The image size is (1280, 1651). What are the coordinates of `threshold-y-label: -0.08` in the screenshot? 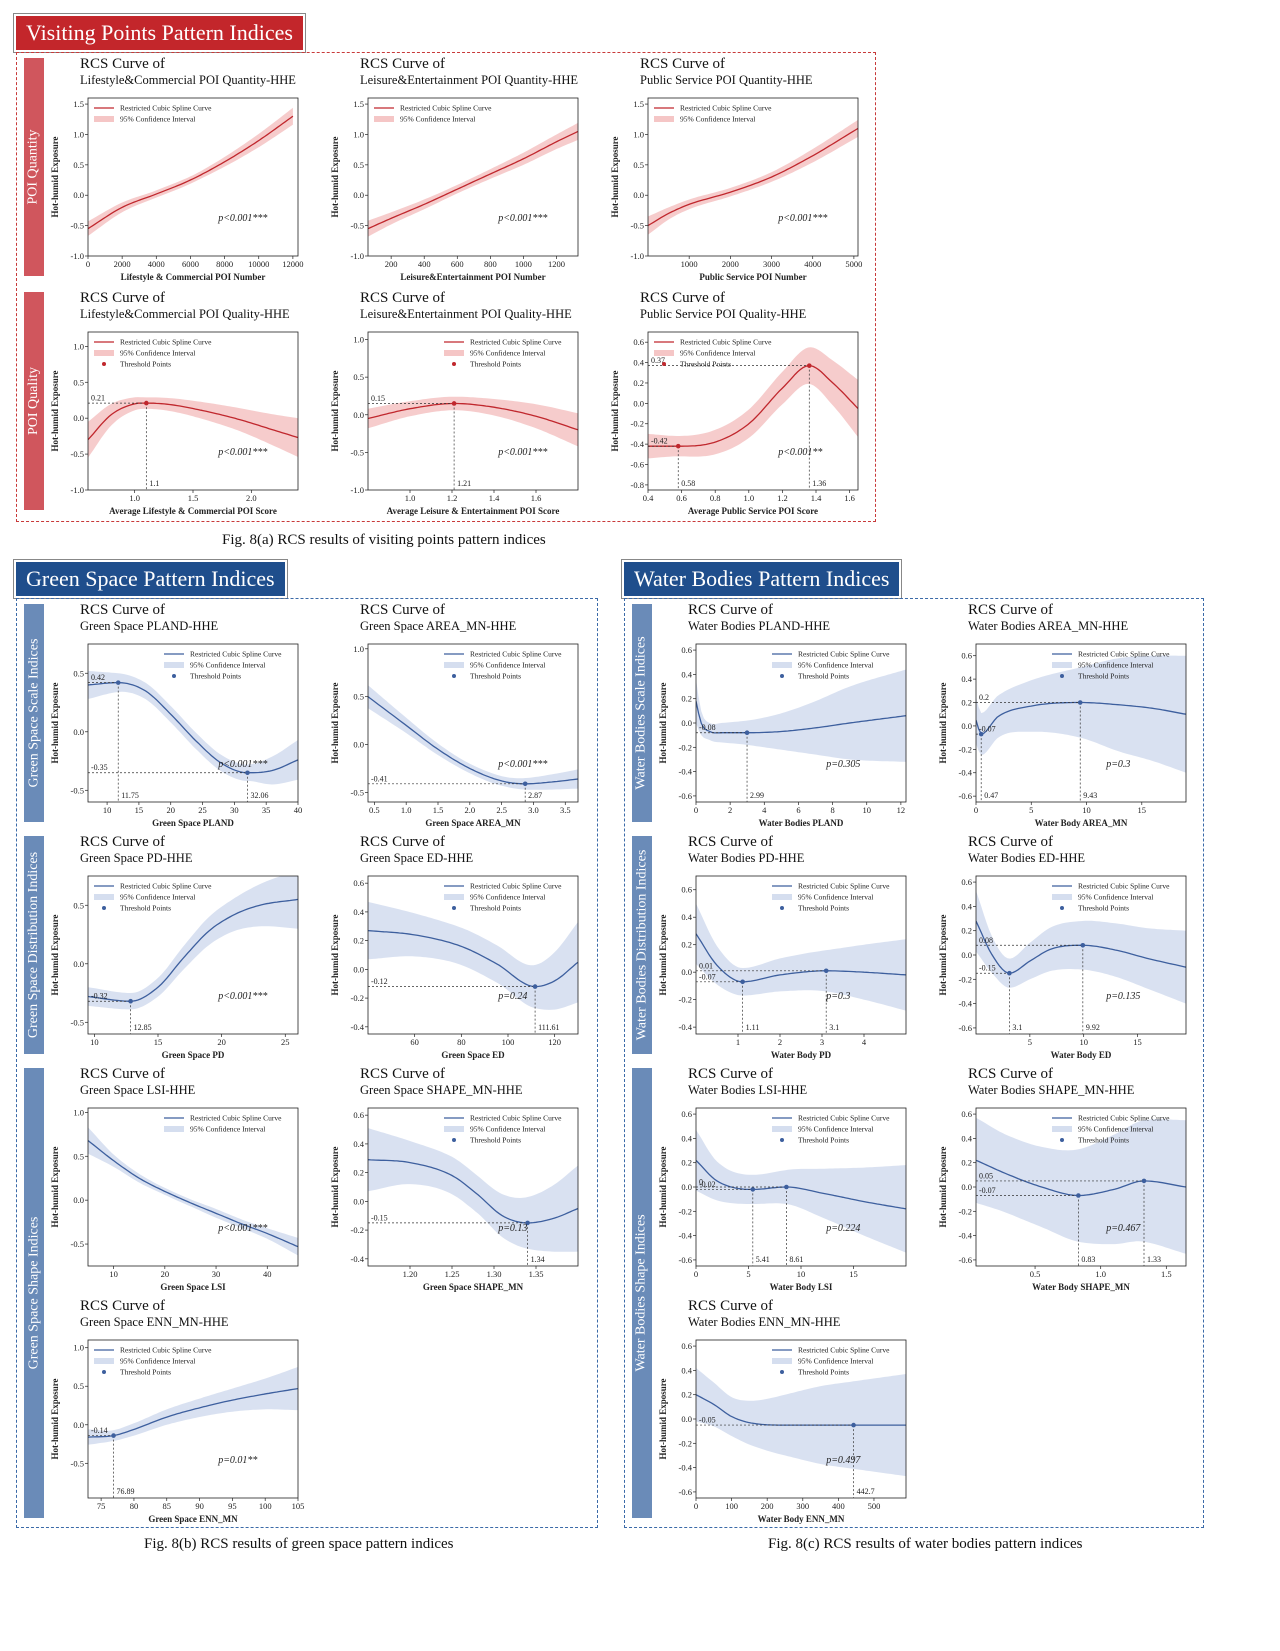 It's located at (707, 727).